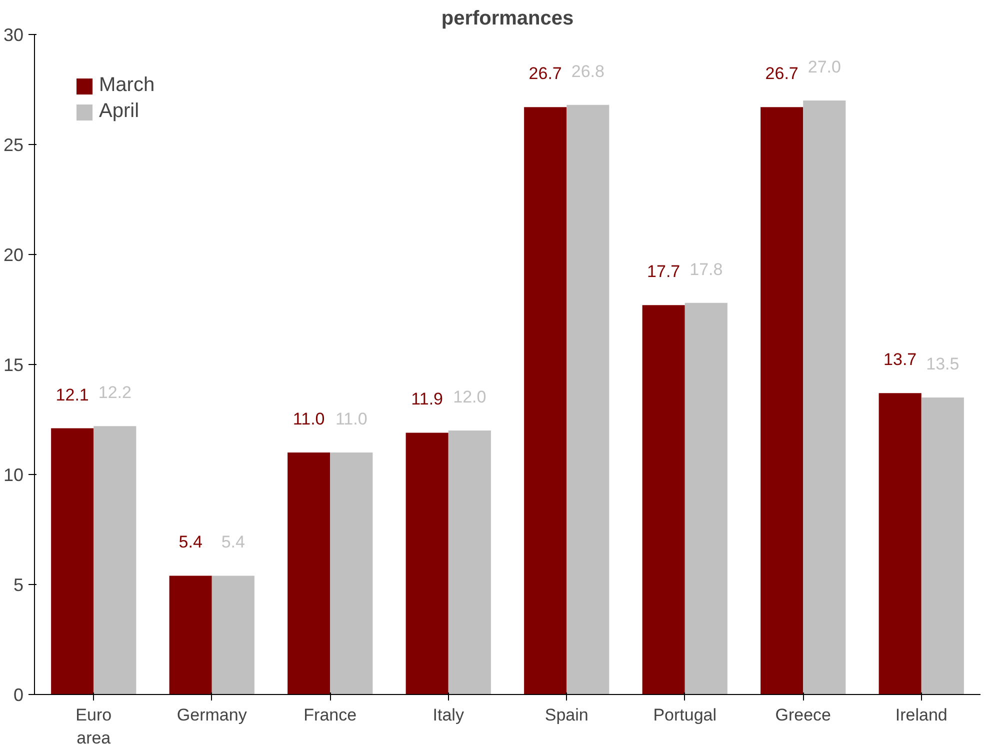 The height and width of the screenshot is (756, 995). Describe the element at coordinates (469, 397) in the screenshot. I see `data-label: 12.0` at that location.